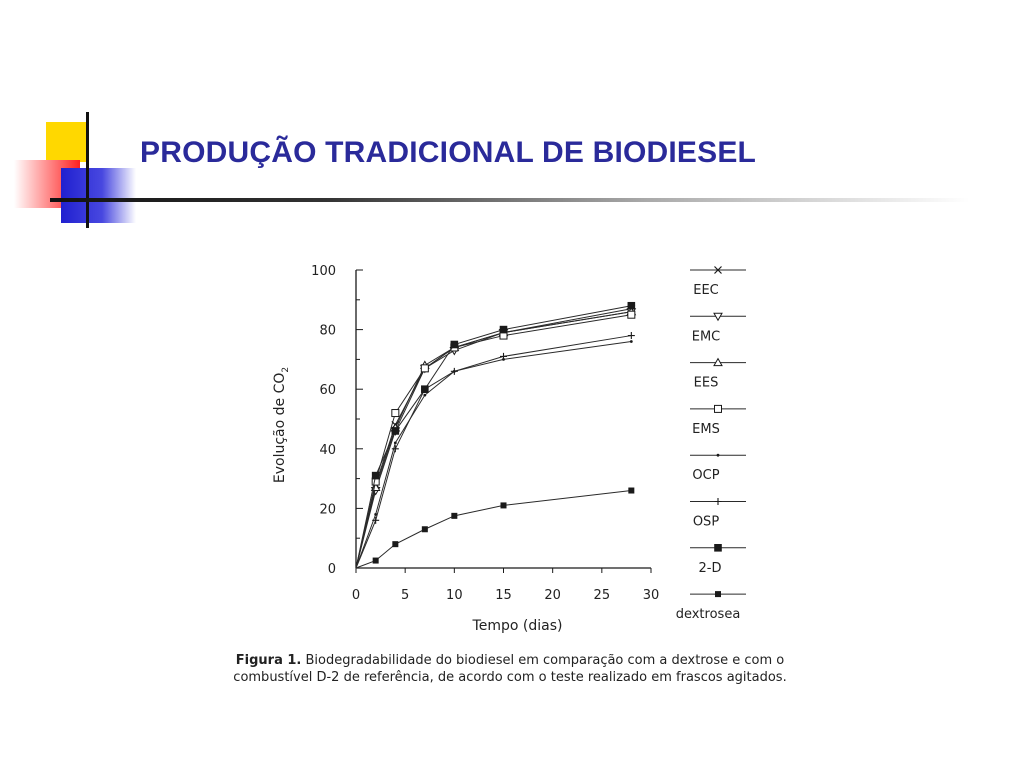  Describe the element at coordinates (332, 569) in the screenshot. I see `y-tick-label: 0` at that location.